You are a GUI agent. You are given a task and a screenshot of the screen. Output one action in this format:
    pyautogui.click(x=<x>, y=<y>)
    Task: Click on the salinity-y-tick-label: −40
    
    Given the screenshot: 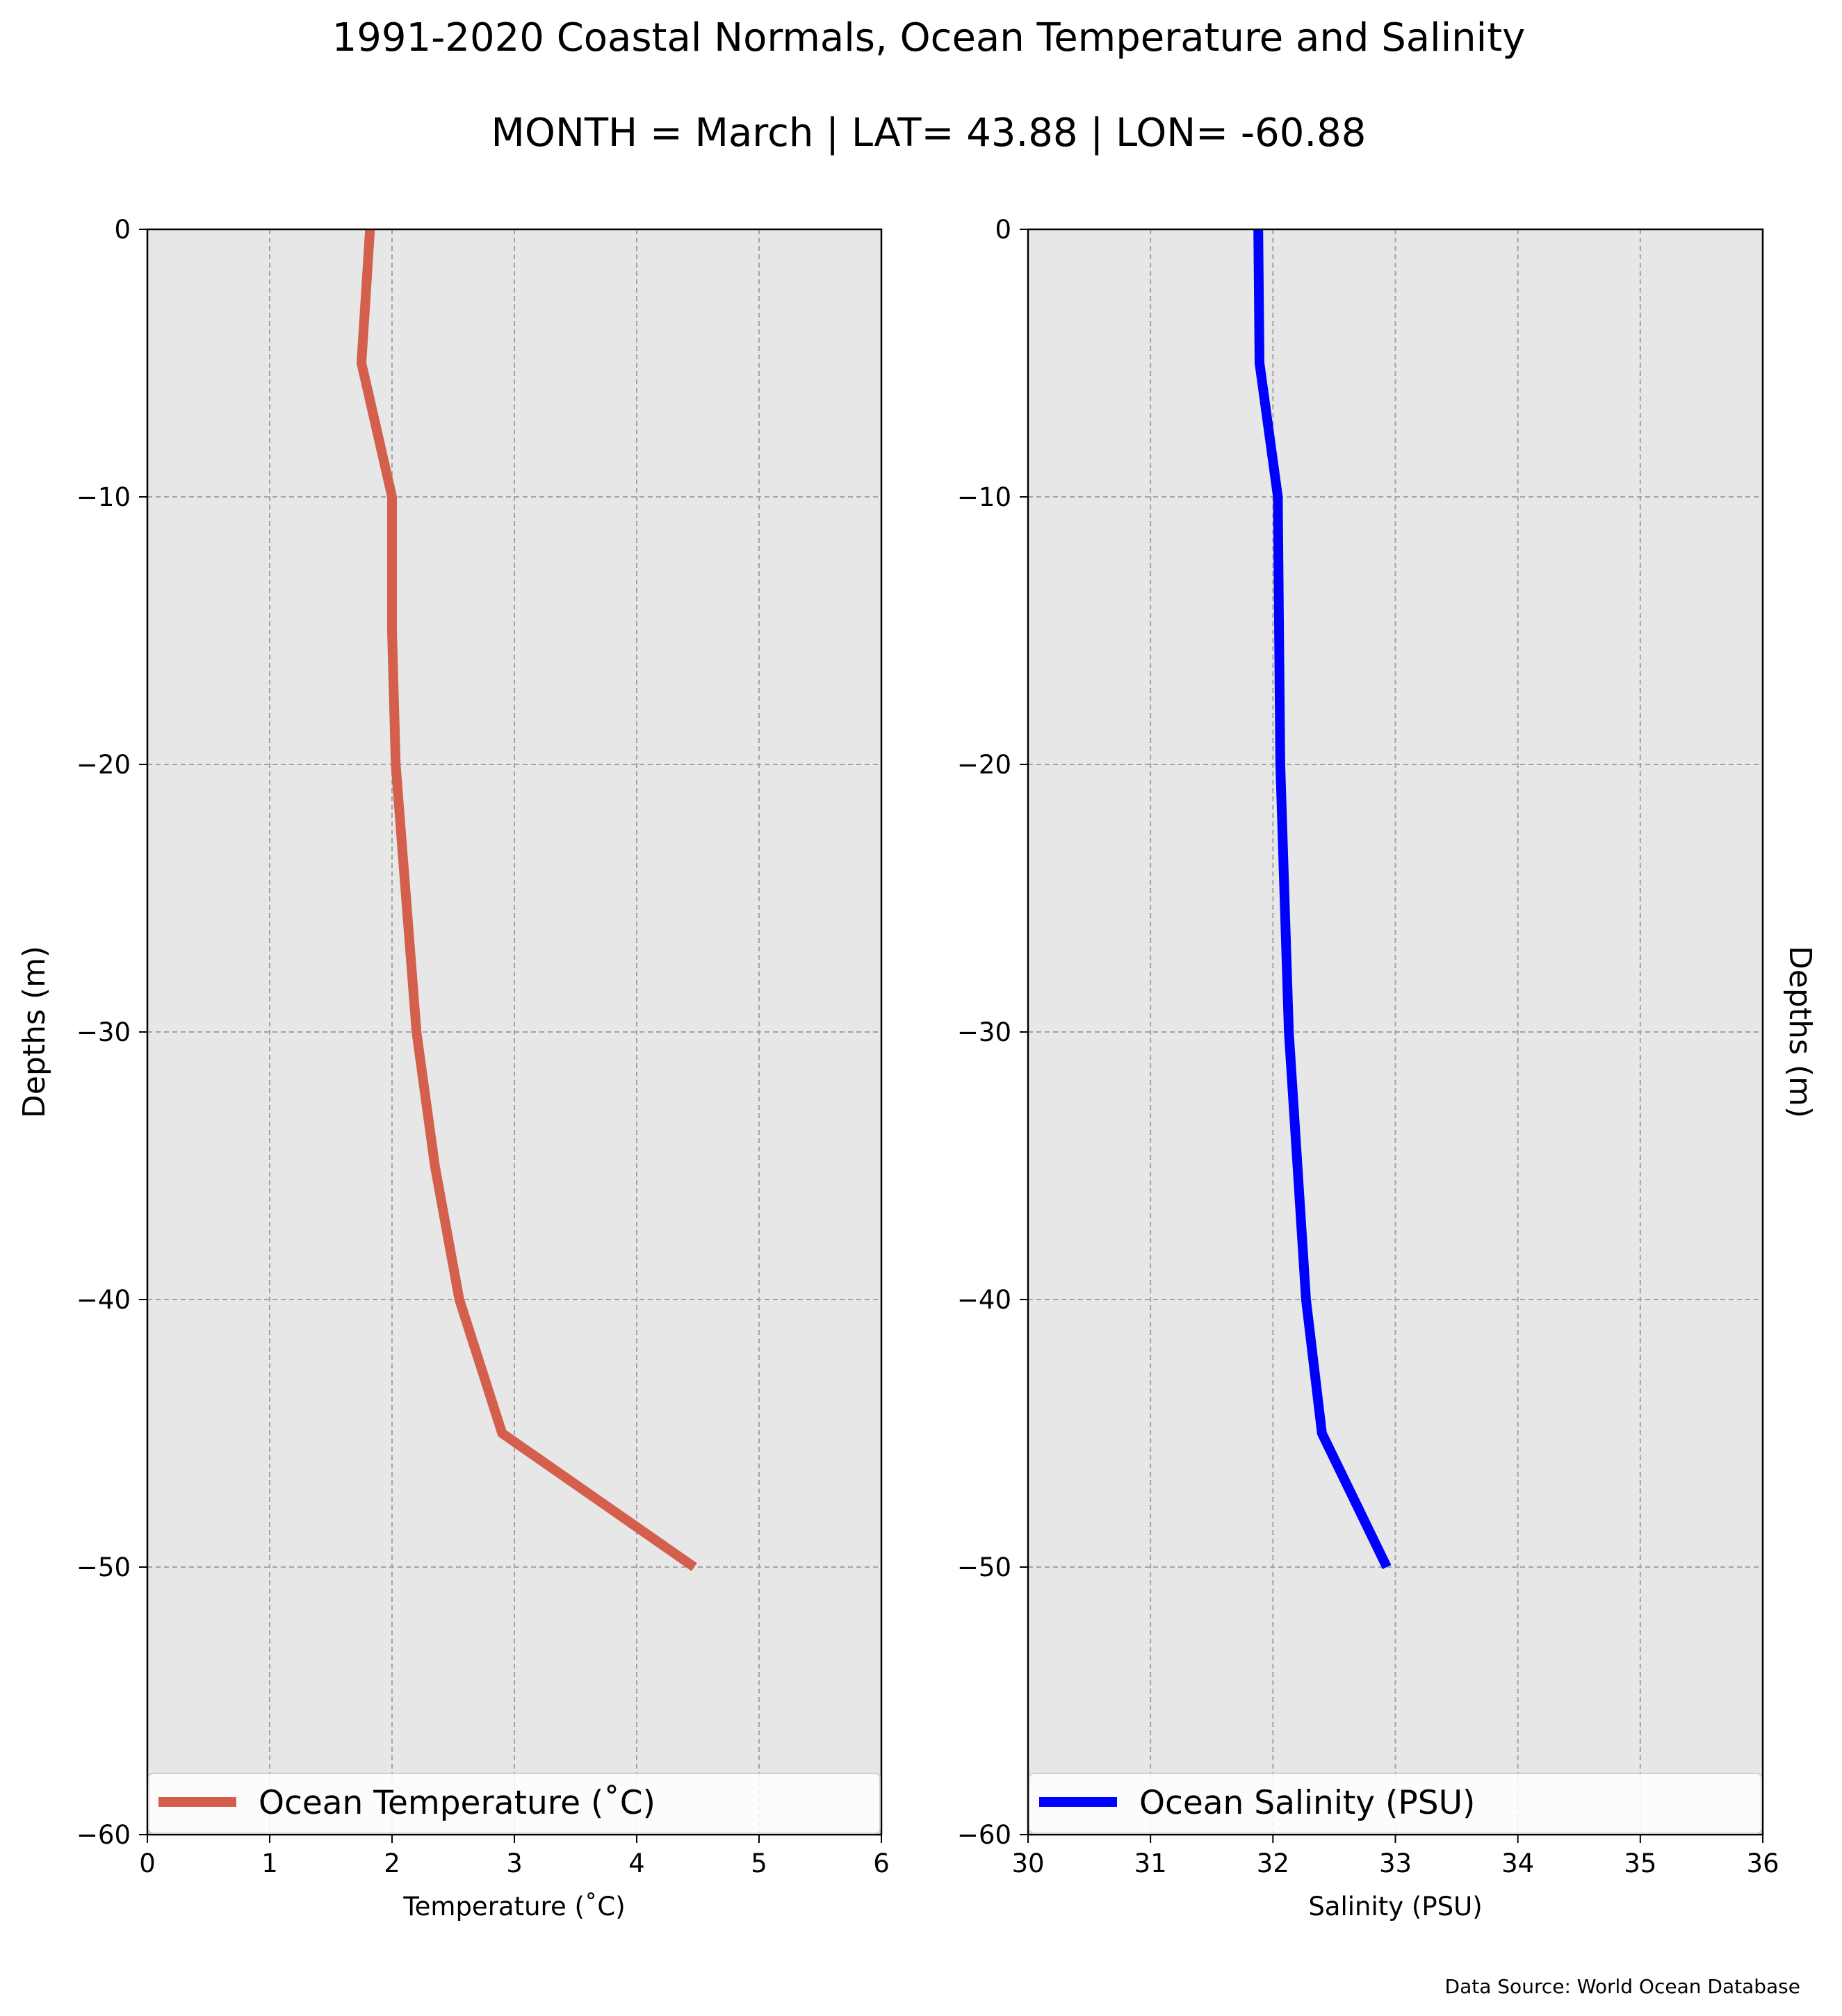 What is the action you would take?
    pyautogui.click(x=984, y=1300)
    